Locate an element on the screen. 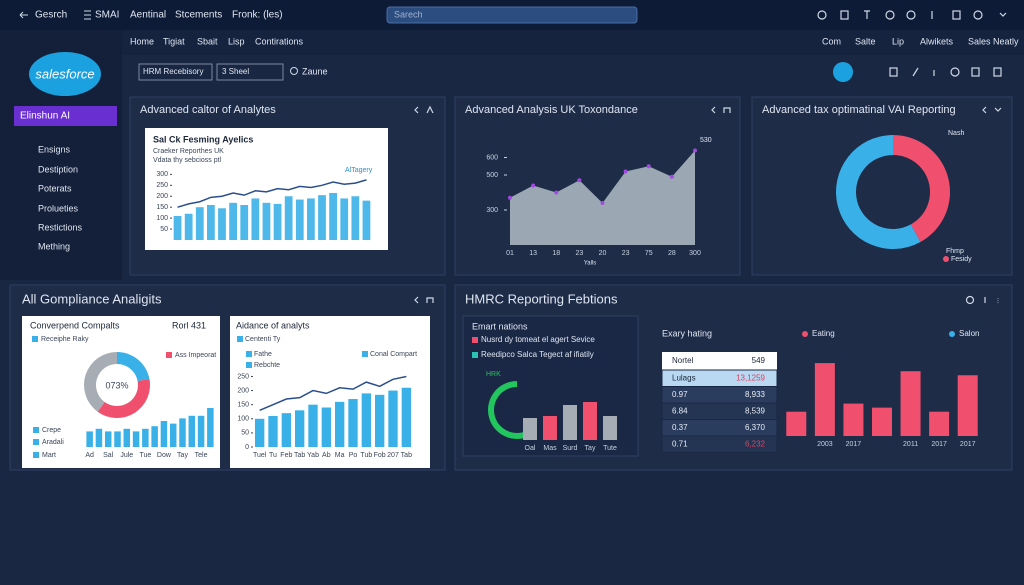  app-name: SMAI is located at coordinates (107, 15).